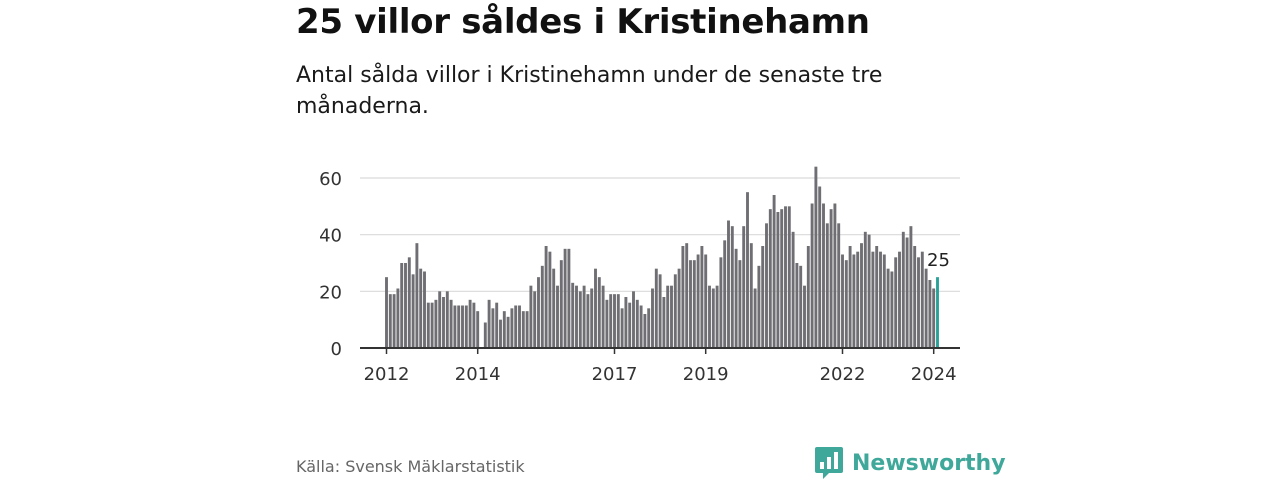 This screenshot has height=480, width=1280. What do you see at coordinates (583, 22) in the screenshot?
I see `chart-title: 25 villor såldes i Kristinehamn` at bounding box center [583, 22].